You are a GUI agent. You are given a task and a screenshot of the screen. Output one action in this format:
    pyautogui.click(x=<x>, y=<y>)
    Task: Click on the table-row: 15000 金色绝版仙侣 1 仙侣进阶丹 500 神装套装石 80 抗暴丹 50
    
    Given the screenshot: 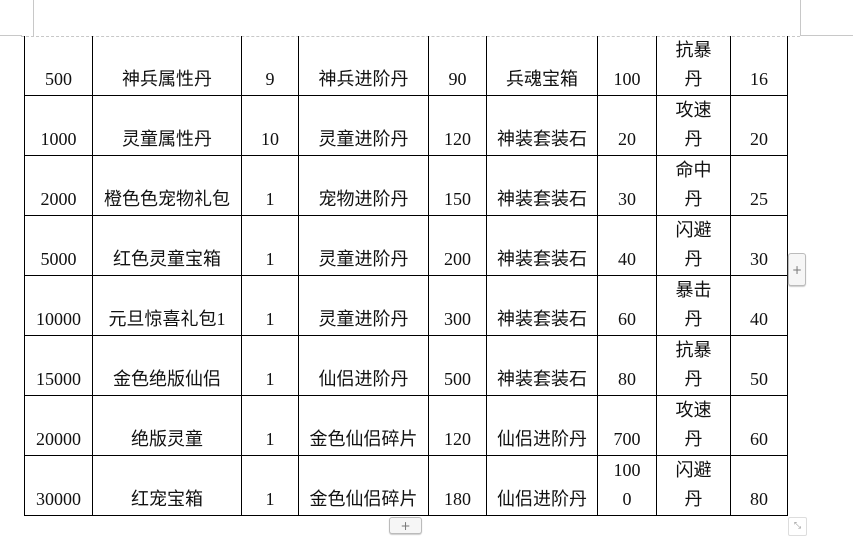 What is the action you would take?
    pyautogui.click(x=406, y=365)
    